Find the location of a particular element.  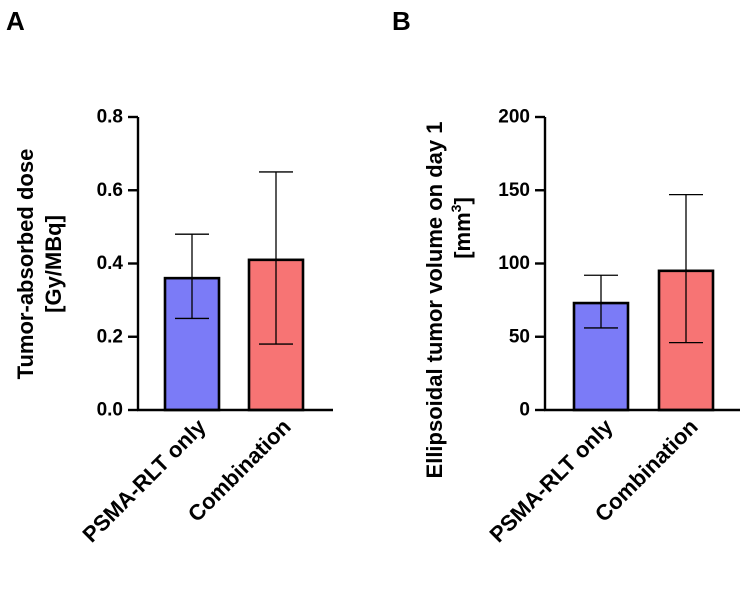

panel-b-error-bars is located at coordinates (643, 268).